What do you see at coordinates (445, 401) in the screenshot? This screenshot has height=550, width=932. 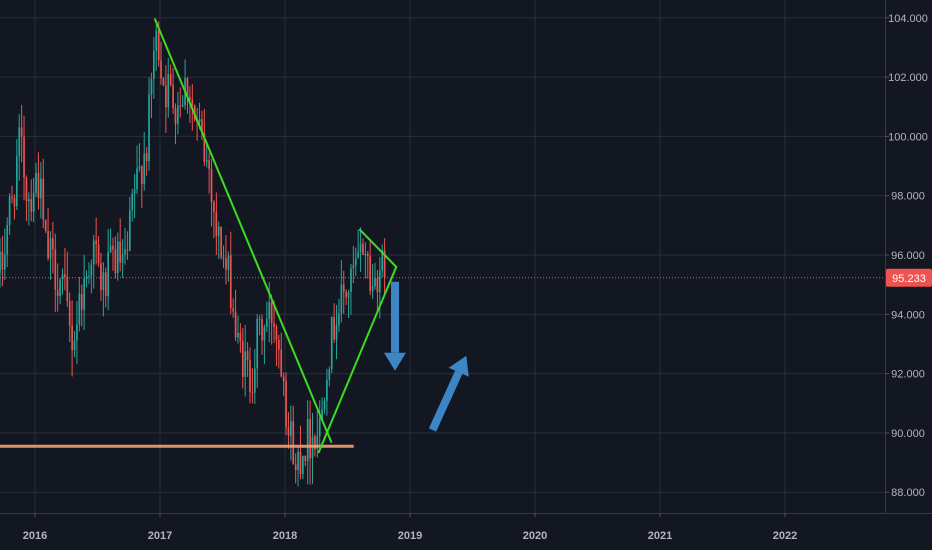 I see `arrow-up-shaft` at bounding box center [445, 401].